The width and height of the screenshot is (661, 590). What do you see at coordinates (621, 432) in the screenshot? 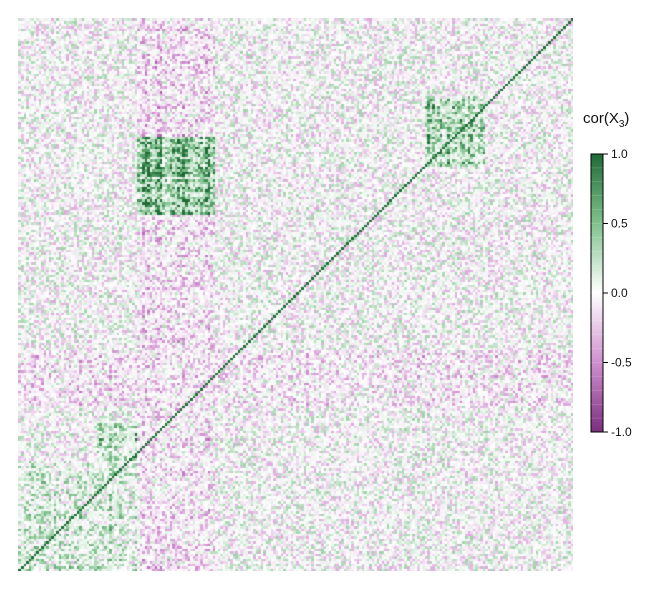
I see `colorbar-tick-label: -1.0` at bounding box center [621, 432].